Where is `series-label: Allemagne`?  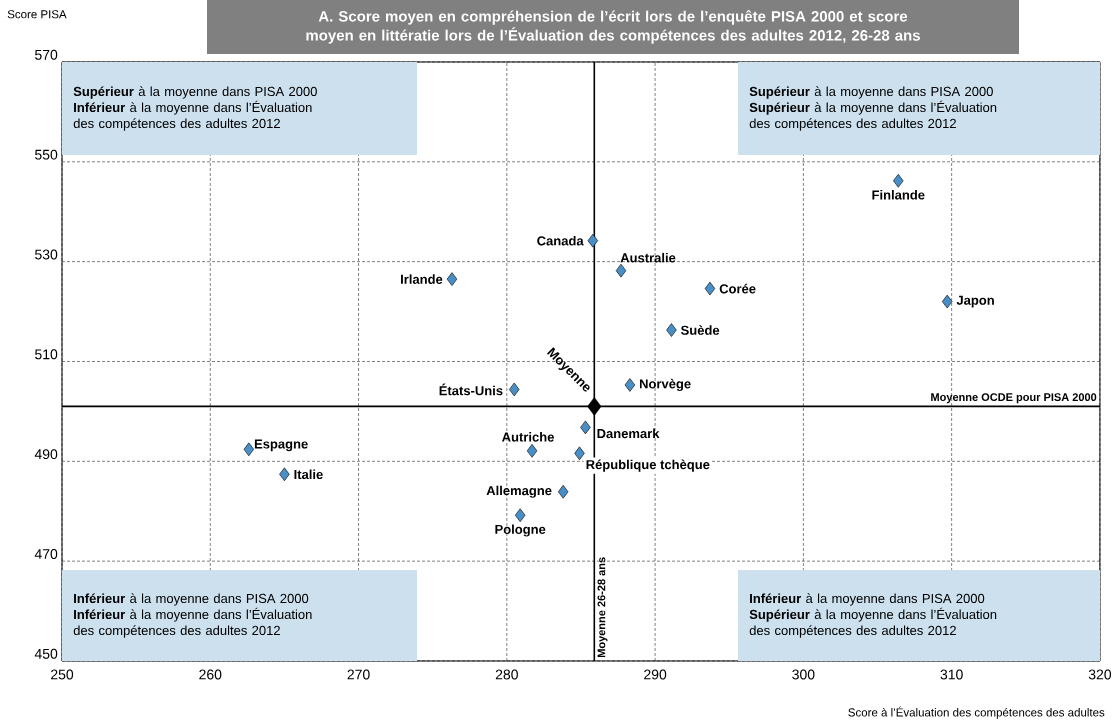
series-label: Allemagne is located at coordinates (519, 491).